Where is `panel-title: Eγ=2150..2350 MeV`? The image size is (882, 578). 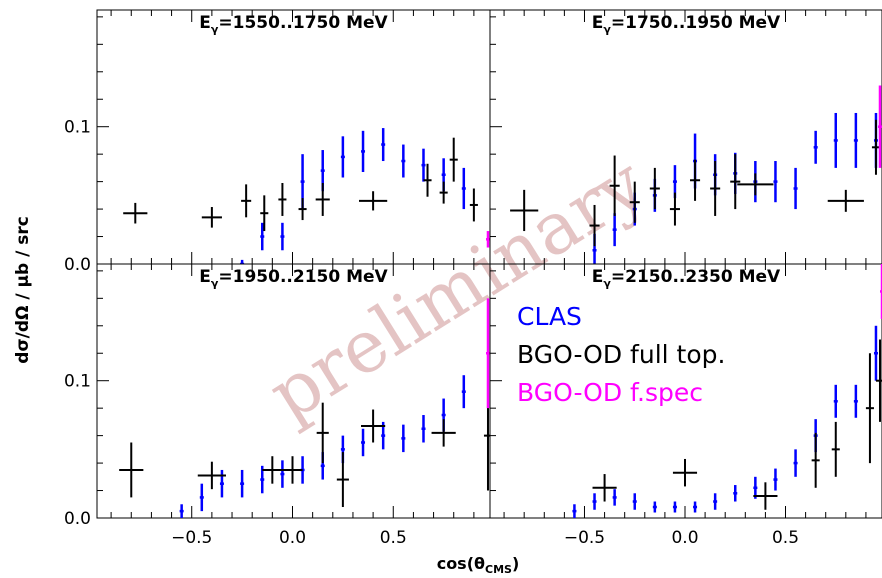
panel-title: Eγ=2150..2350 MeV is located at coordinates (686, 278).